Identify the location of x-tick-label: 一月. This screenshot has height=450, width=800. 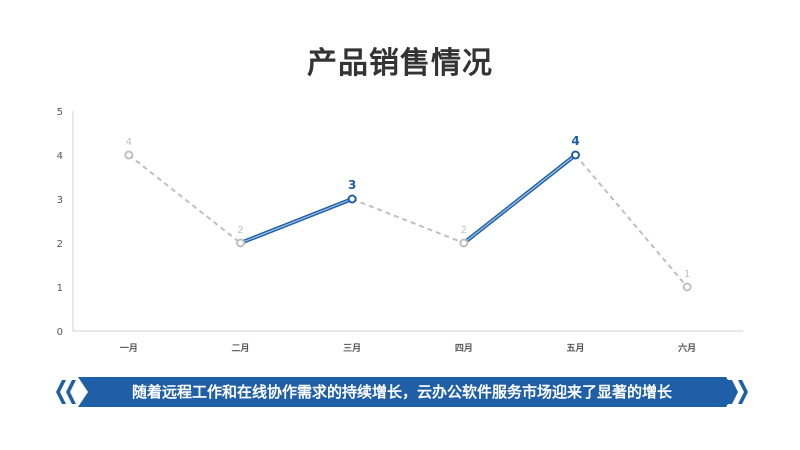
(129, 348).